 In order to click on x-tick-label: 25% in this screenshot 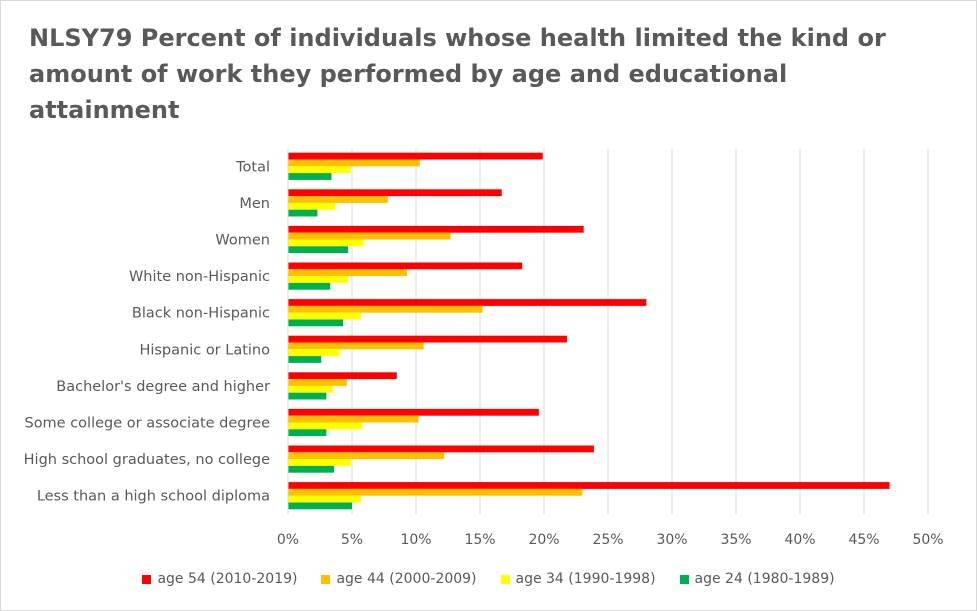, I will do `click(607, 540)`.